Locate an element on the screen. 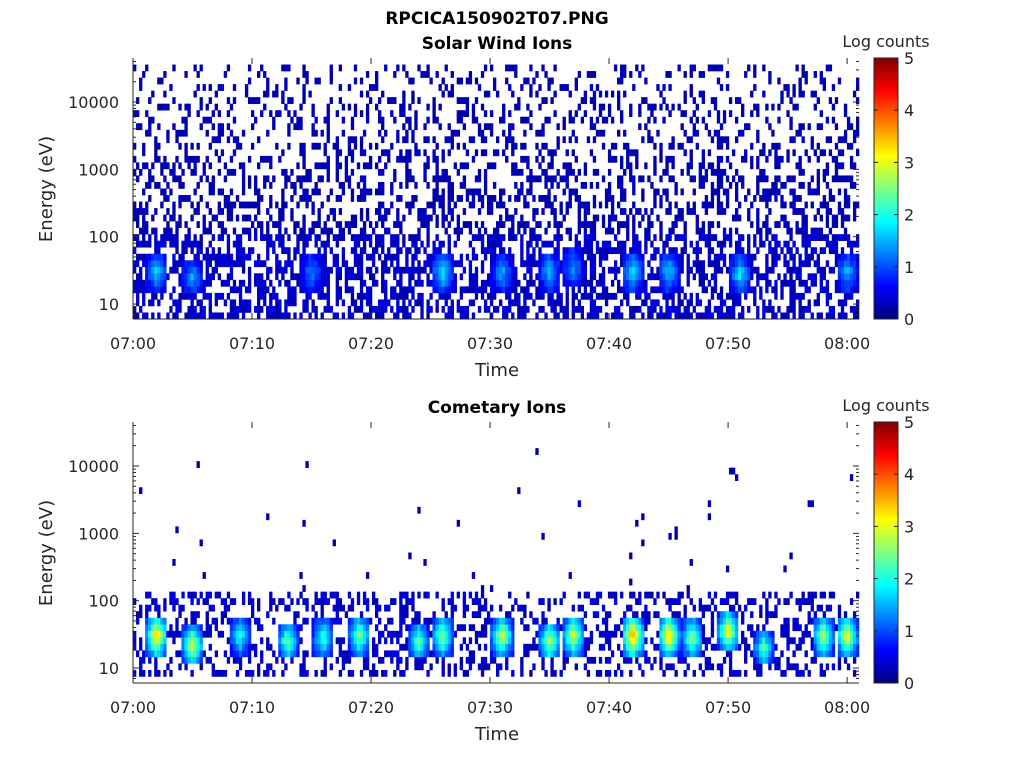 This screenshot has width=1024, height=768. colorbar-label: Log counts is located at coordinates (885, 41).